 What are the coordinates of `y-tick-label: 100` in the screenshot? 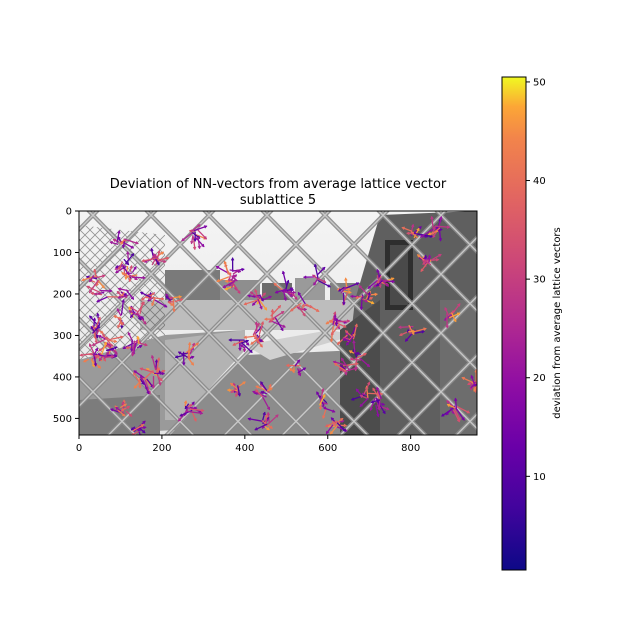 It's located at (62, 253).